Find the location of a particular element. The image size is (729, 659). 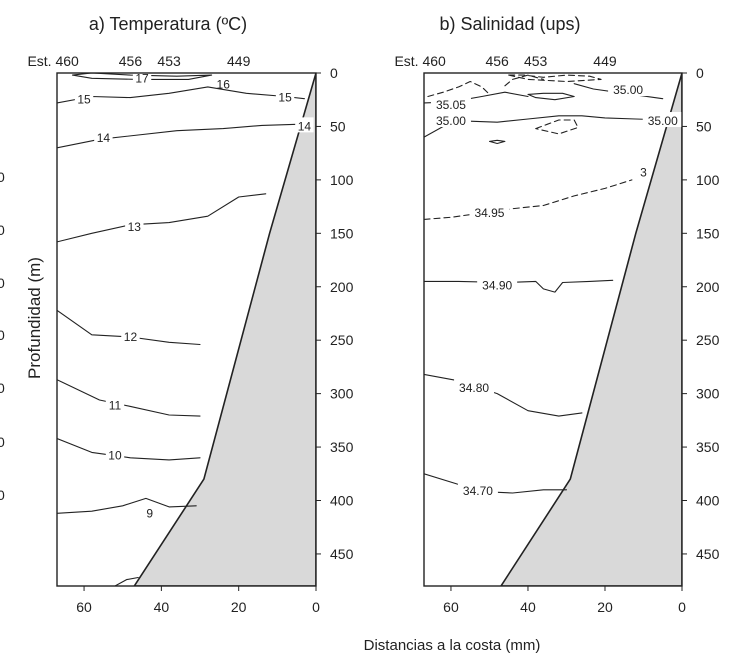

y-axis-title: Profundidad (m) is located at coordinates (34, 318).